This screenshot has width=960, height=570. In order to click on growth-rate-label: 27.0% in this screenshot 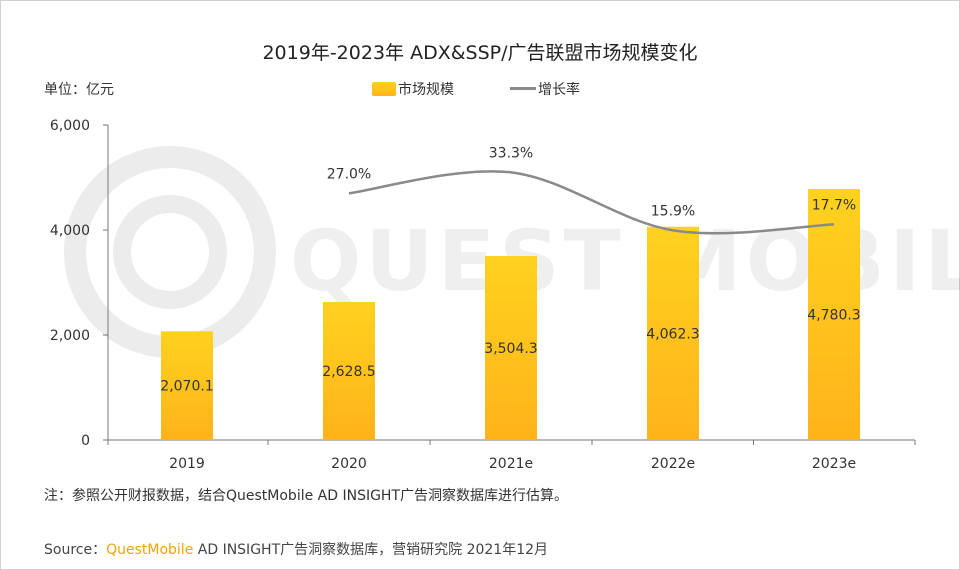, I will do `click(349, 174)`.